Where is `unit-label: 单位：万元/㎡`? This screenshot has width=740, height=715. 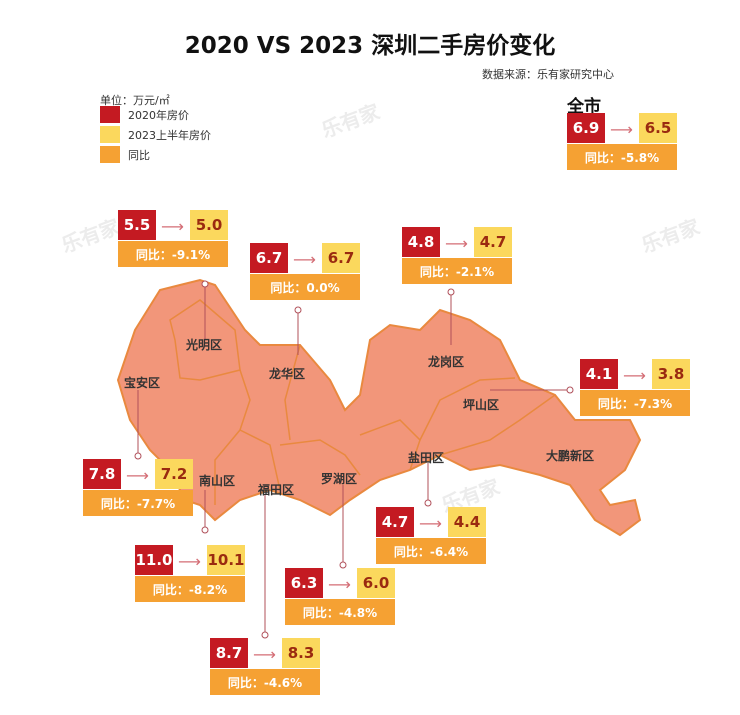 unit-label: 单位：万元/㎡ is located at coordinates (135, 100).